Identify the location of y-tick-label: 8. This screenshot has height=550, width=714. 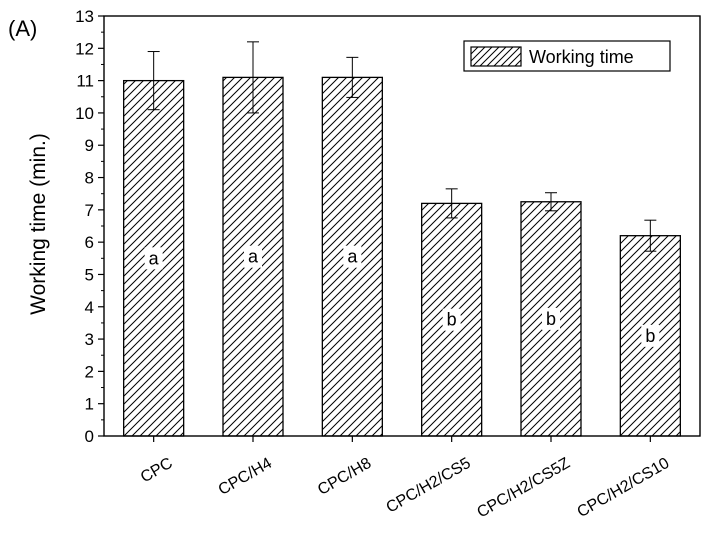
(89, 178).